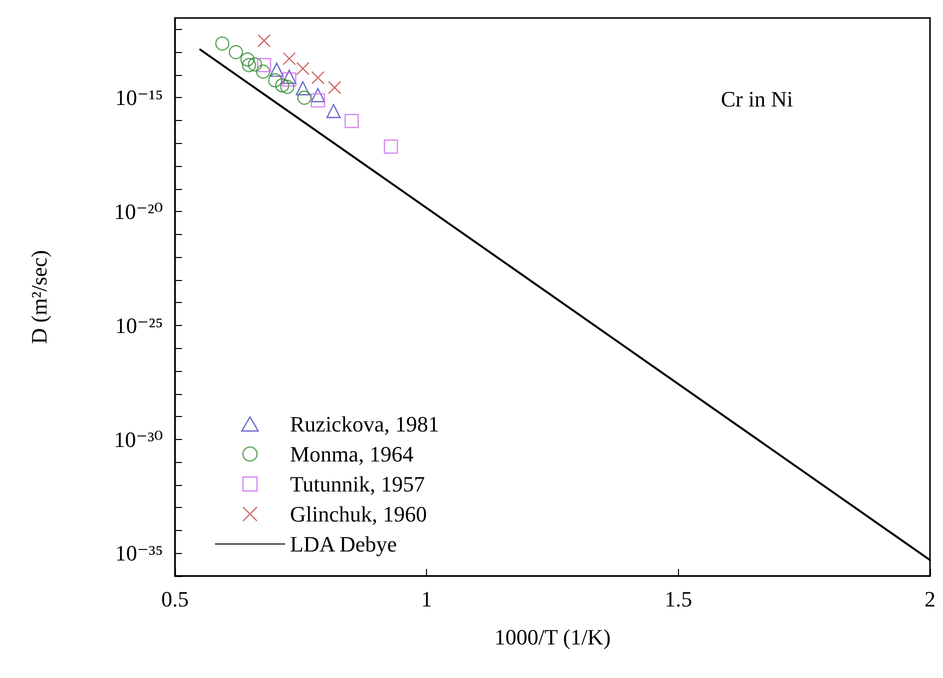 This screenshot has height=678, width=943. What do you see at coordinates (139, 97) in the screenshot?
I see `y-tick-label: 10⁻¹⁵` at bounding box center [139, 97].